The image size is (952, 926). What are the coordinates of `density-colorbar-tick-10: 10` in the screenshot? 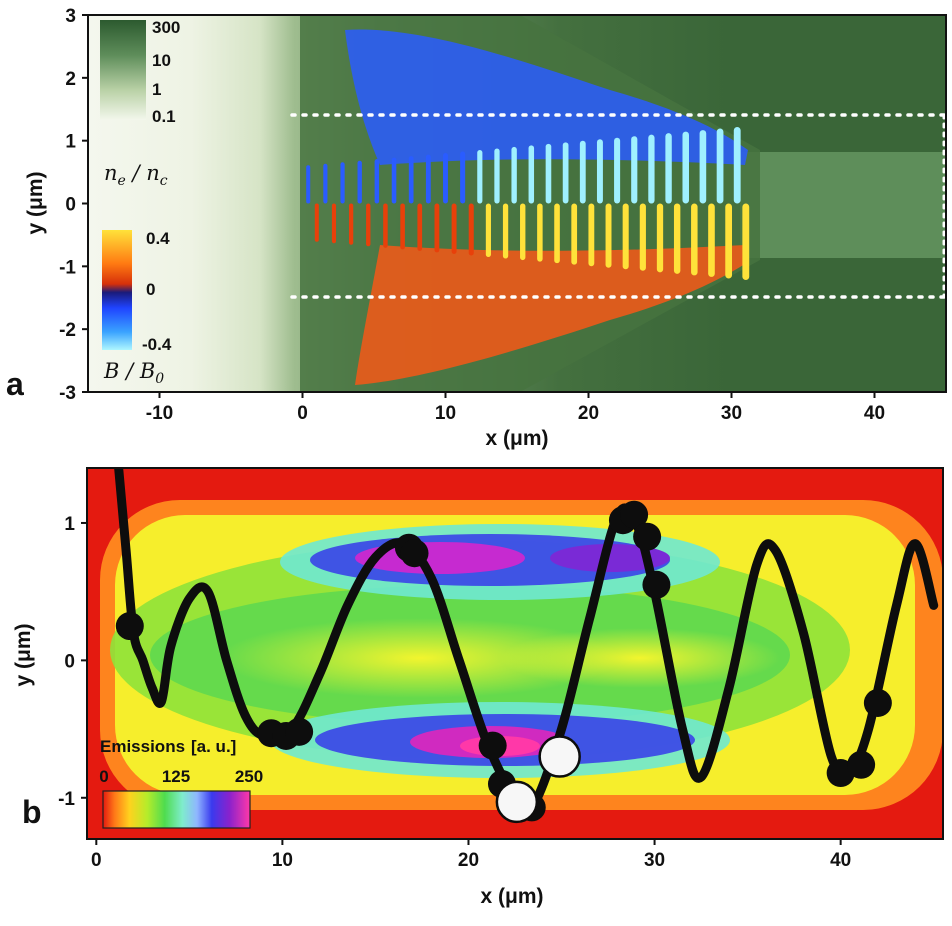 It's located at (161, 60).